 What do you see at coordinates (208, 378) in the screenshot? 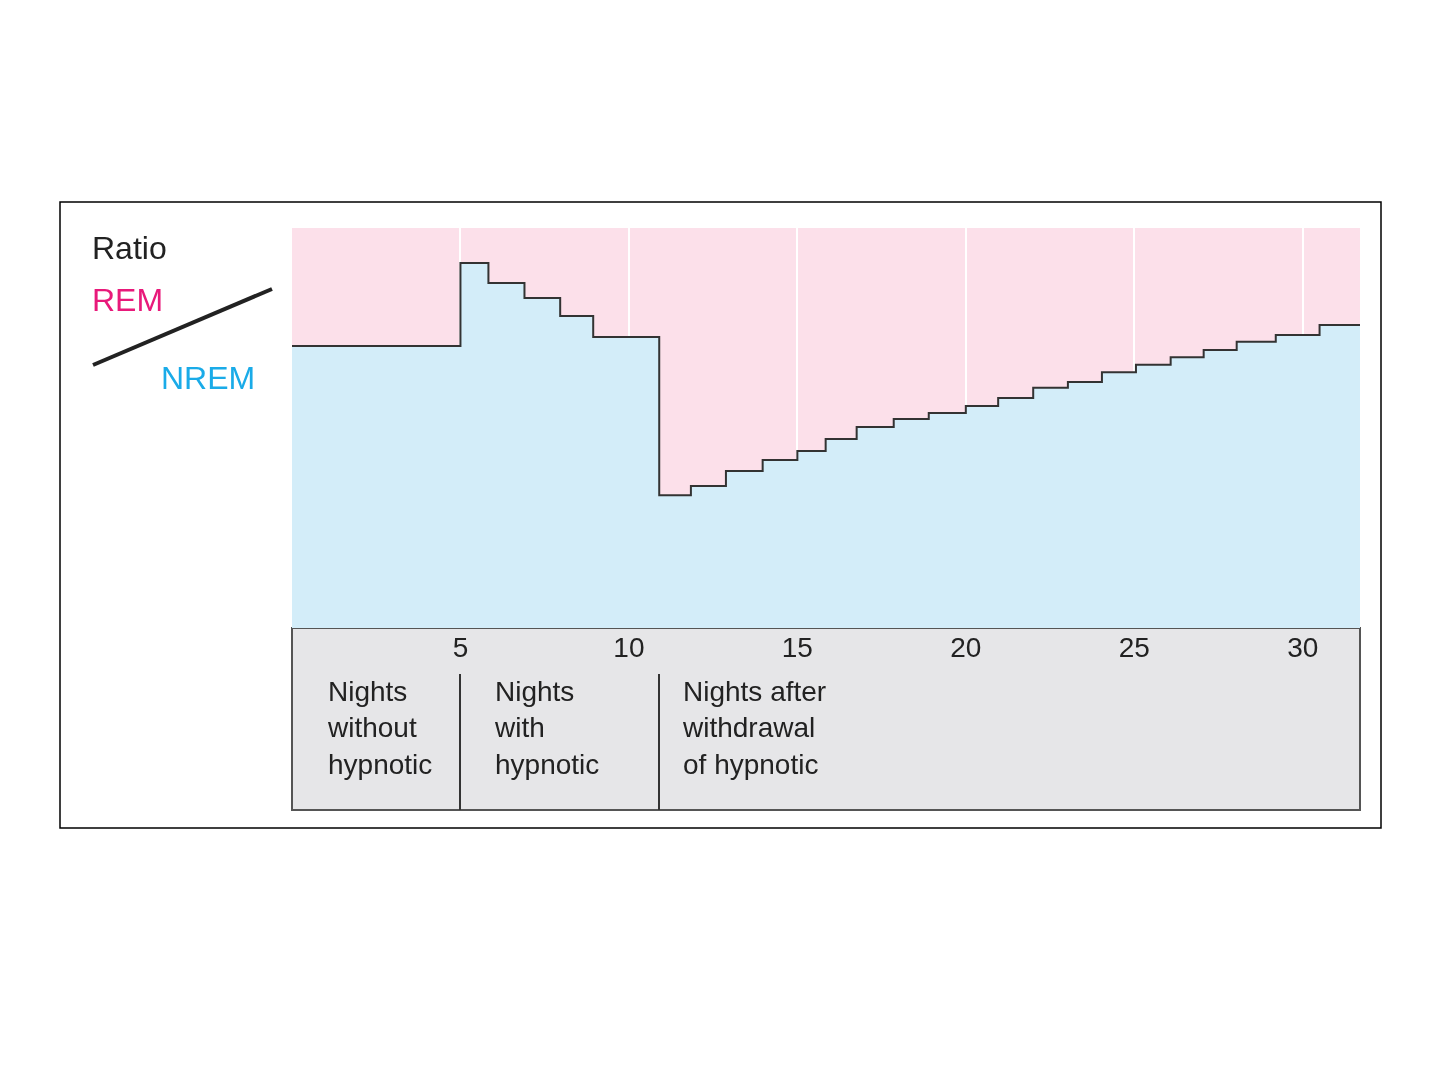
I see `text: NREM` at bounding box center [208, 378].